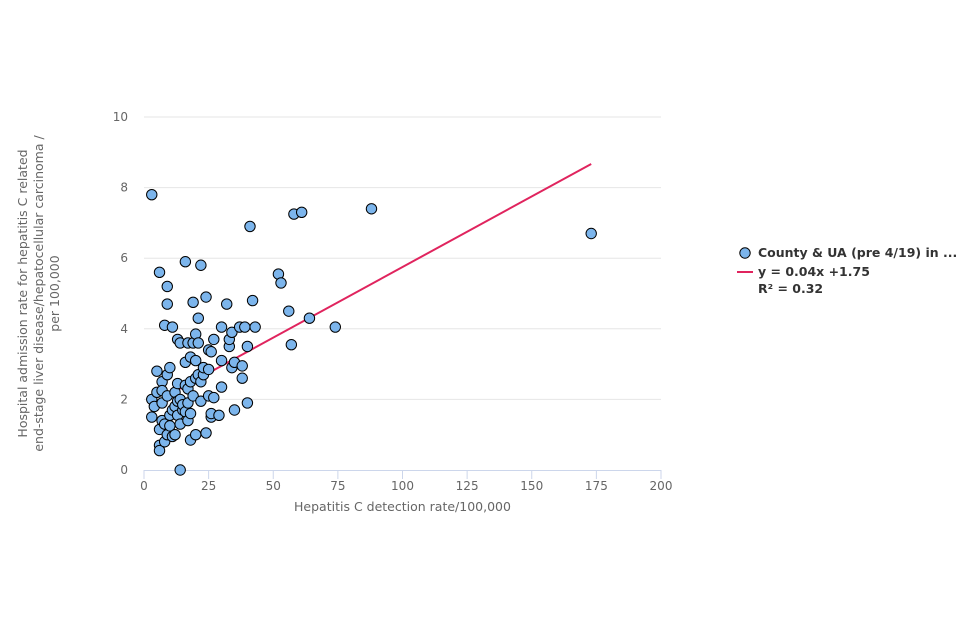 The width and height of the screenshot is (960, 640). I want to click on x-axis: 0 25 50 75 100 125 150 175 200, so click(406, 481).